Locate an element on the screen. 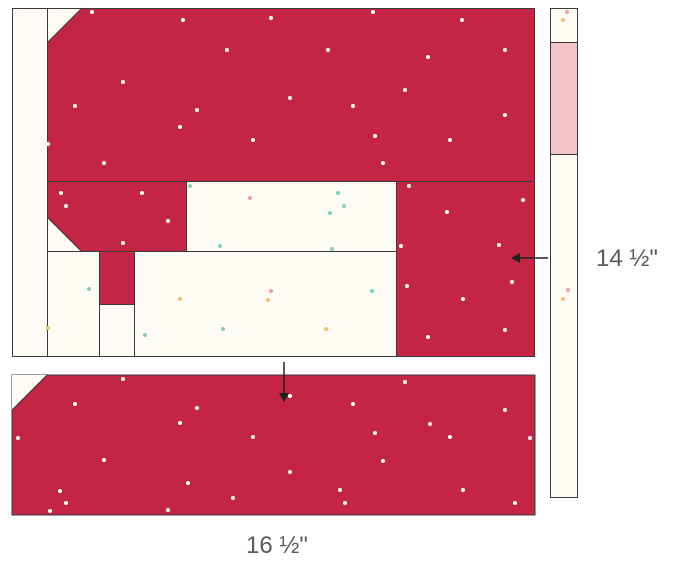 This screenshot has width=683, height=562. width-dimension-label: 16 ½" is located at coordinates (277, 545).